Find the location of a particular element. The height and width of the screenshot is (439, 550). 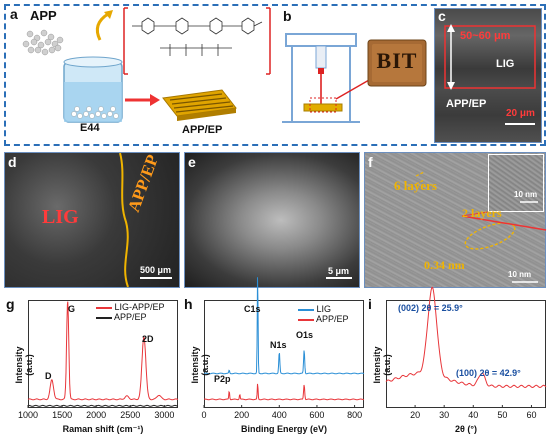

panel-e-scale-label: 5 μm is located at coordinates (339, 271).